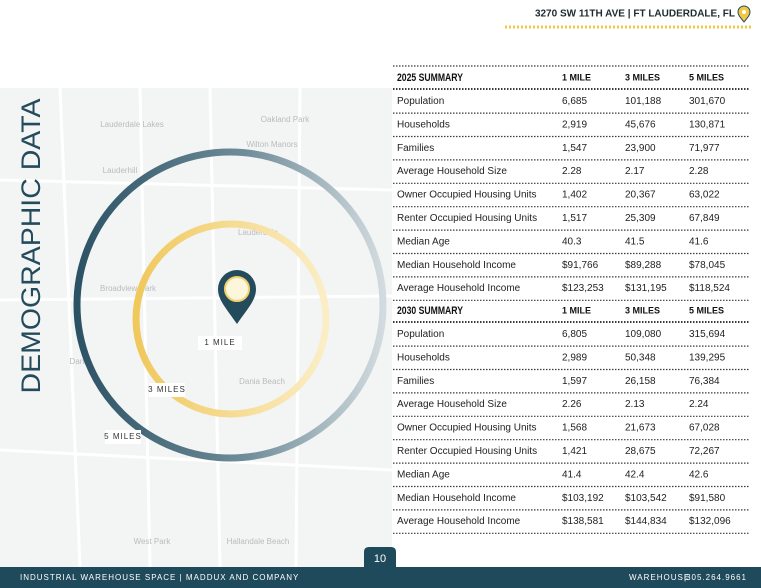 The image size is (761, 588). What do you see at coordinates (572, 404) in the screenshot?
I see `cell-value: 2.26` at bounding box center [572, 404].